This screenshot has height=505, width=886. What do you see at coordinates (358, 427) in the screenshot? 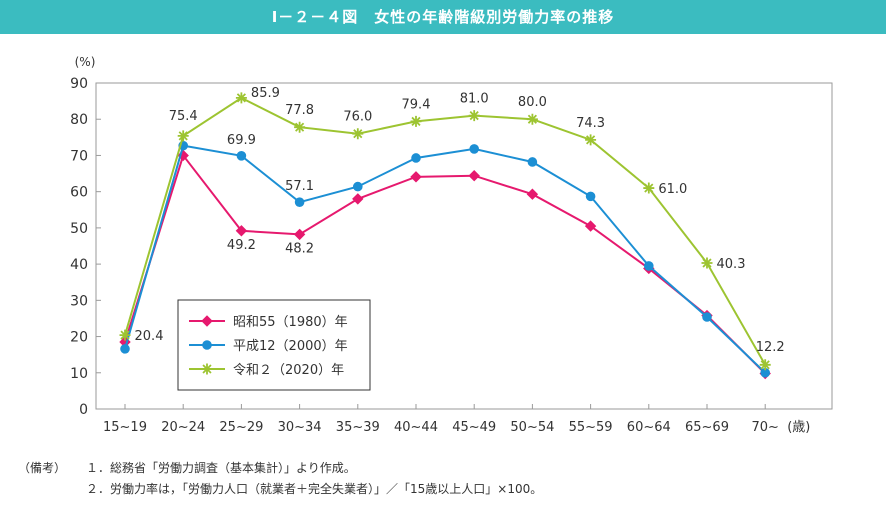
I see `x-tick-label: 35~39` at bounding box center [358, 427].